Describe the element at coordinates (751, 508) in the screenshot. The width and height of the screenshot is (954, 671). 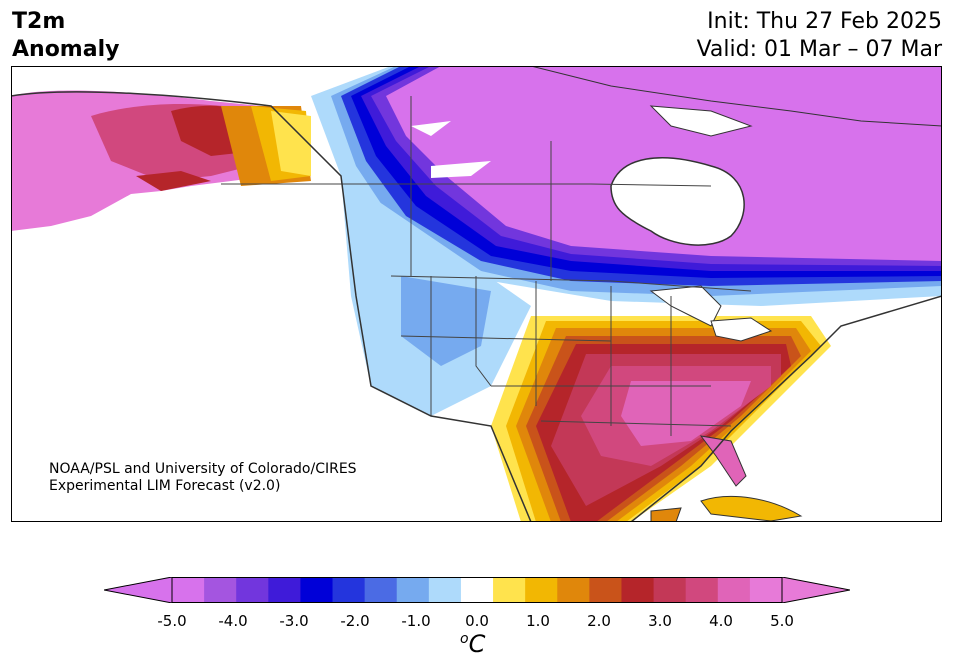
I see `cuba` at that location.